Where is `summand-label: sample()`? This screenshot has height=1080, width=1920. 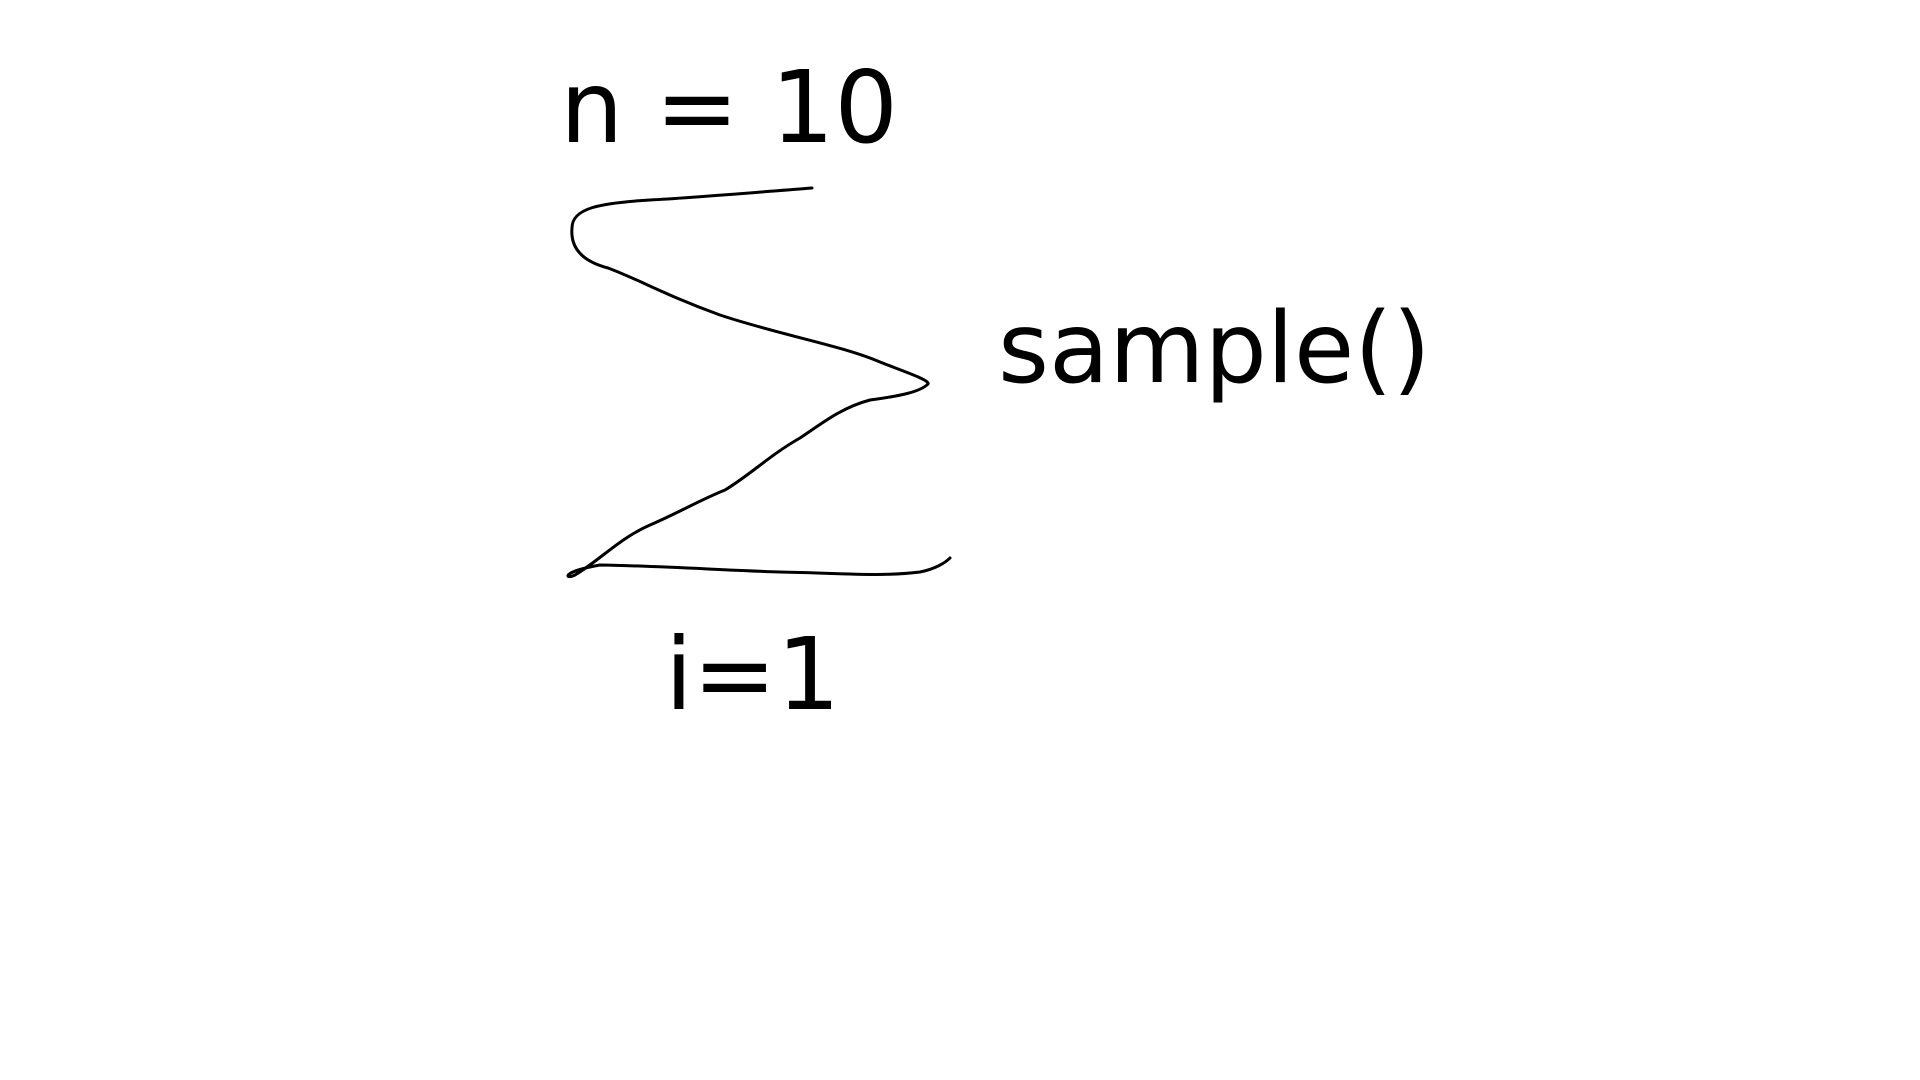
summand-label: sample() is located at coordinates (1214, 349).